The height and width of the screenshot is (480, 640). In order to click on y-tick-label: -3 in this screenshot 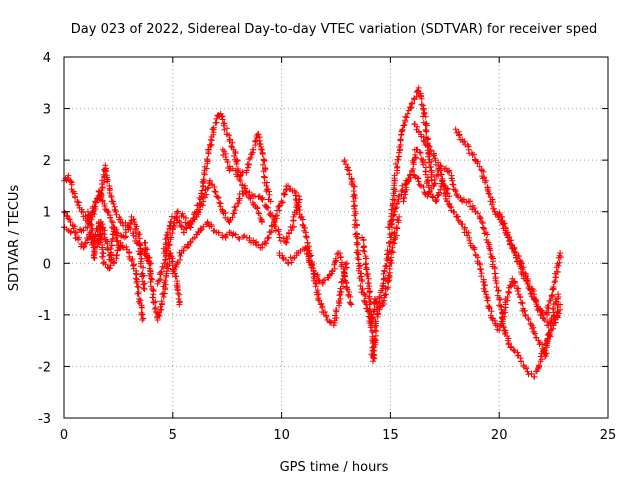, I will do `click(44, 419)`.